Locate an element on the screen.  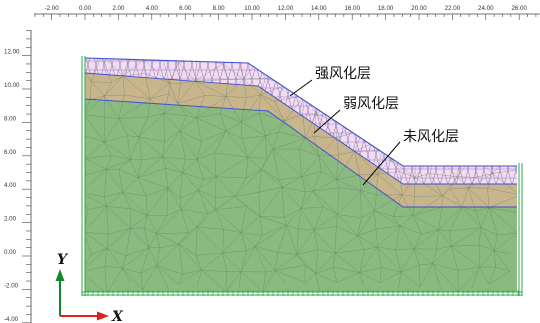
hatch-line is located at coordinates (48, 125).